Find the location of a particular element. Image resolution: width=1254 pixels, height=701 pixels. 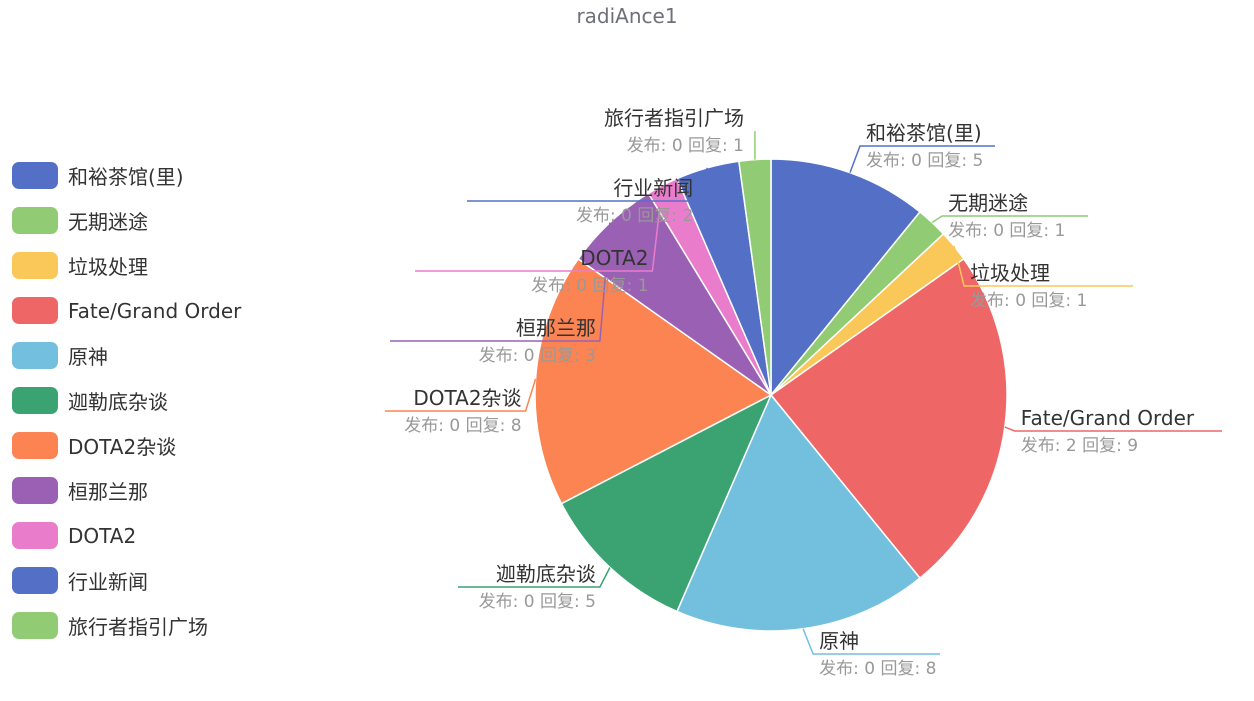

legend-item: 桓那兰那 is located at coordinates (126, 490).